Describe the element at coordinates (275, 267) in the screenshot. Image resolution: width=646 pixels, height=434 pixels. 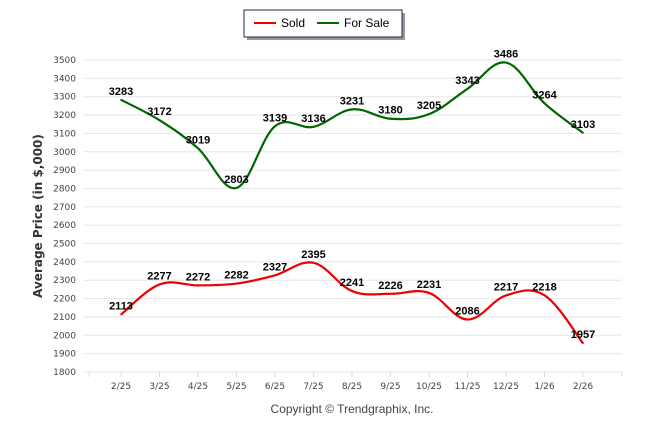
I see `data-label-sold: 2327` at that location.